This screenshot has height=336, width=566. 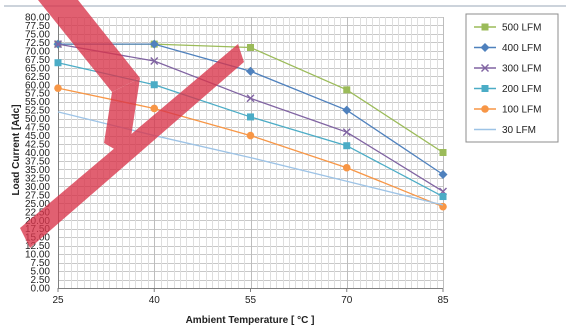 What do you see at coordinates (37, 68) in the screenshot?
I see `y-tick-label: 65.00` at bounding box center [37, 68].